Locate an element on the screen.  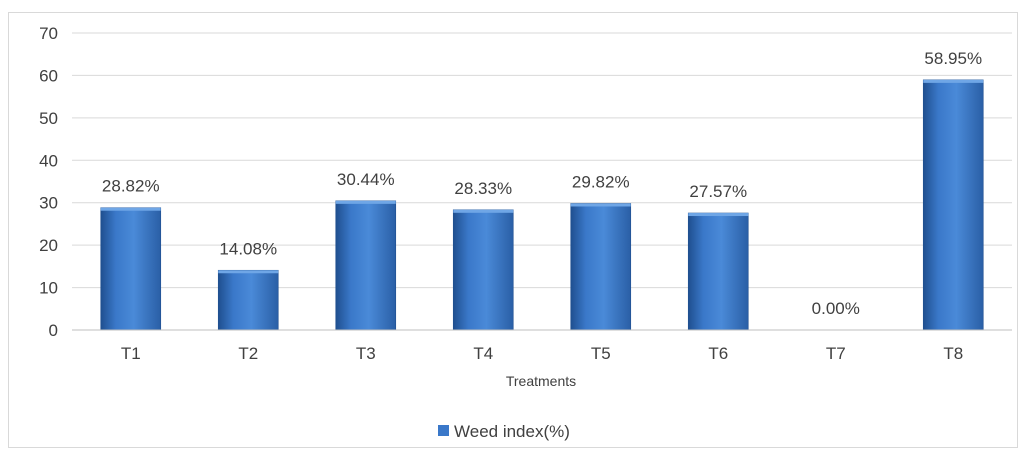
data-label-T1: 28.82% is located at coordinates (131, 186).